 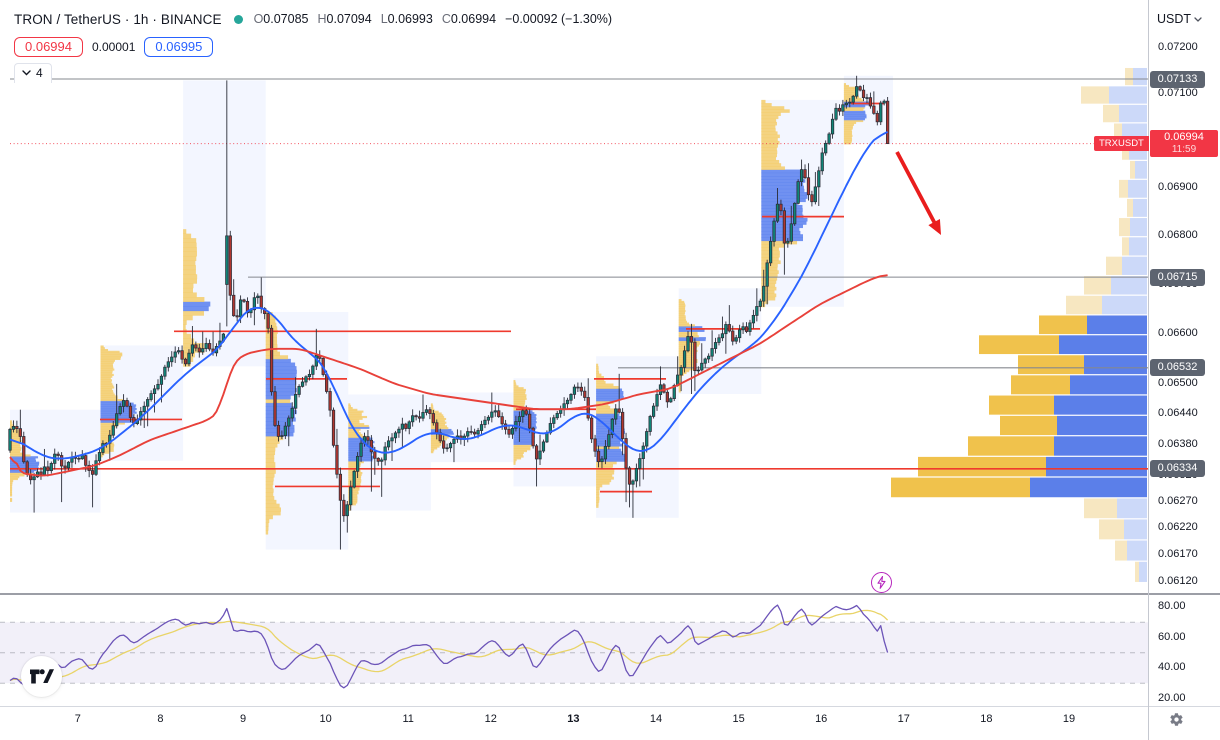 I want to click on open-value: 0.07085, so click(x=286, y=19).